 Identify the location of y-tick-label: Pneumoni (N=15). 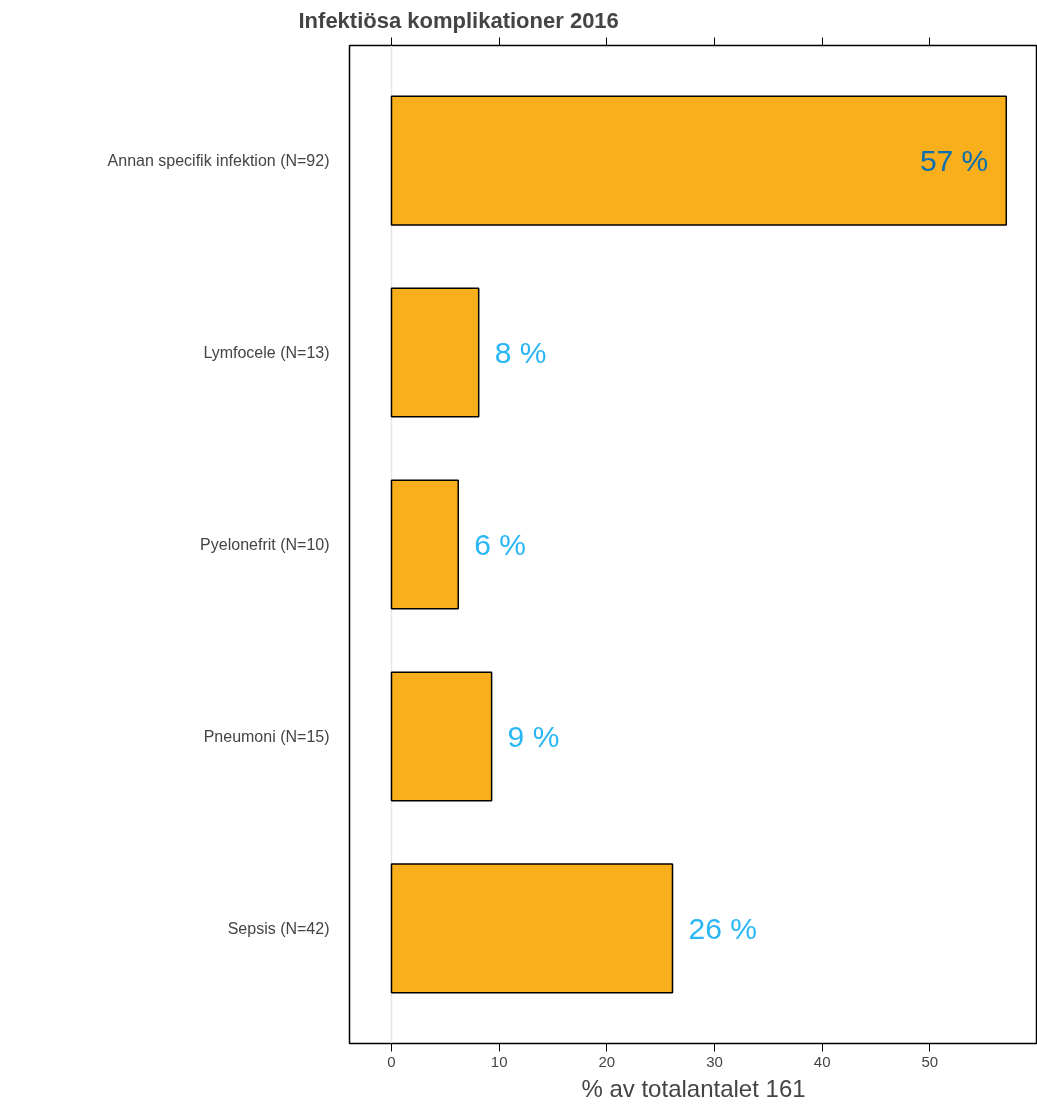
(266, 736).